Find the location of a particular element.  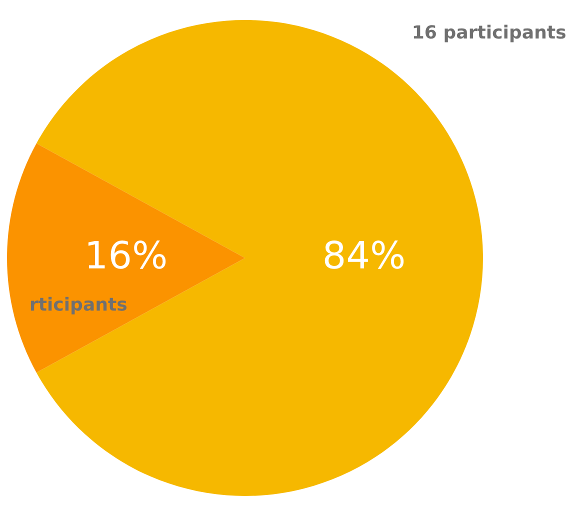

slice-label: 16 participants is located at coordinates (490, 33).